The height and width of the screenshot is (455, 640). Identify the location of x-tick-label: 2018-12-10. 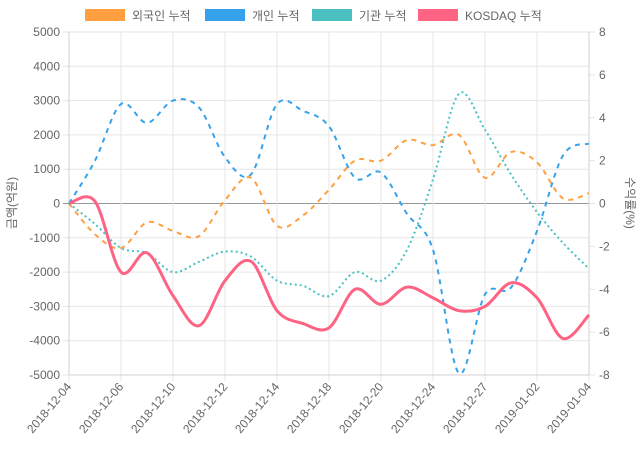
(153, 408).